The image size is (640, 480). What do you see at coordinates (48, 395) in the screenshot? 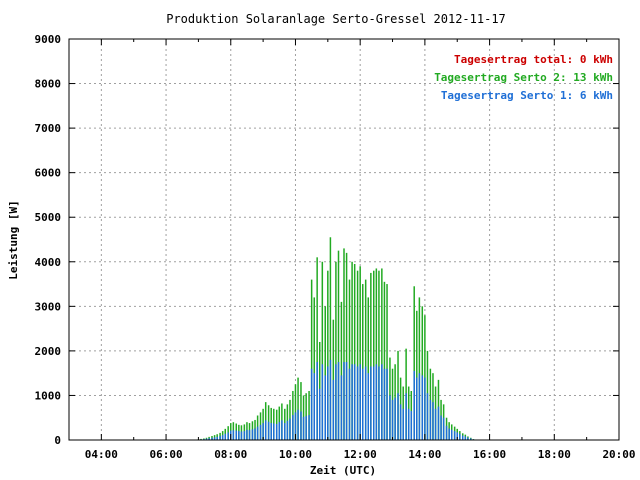
I see `y-tick-label: 1000` at bounding box center [48, 395].